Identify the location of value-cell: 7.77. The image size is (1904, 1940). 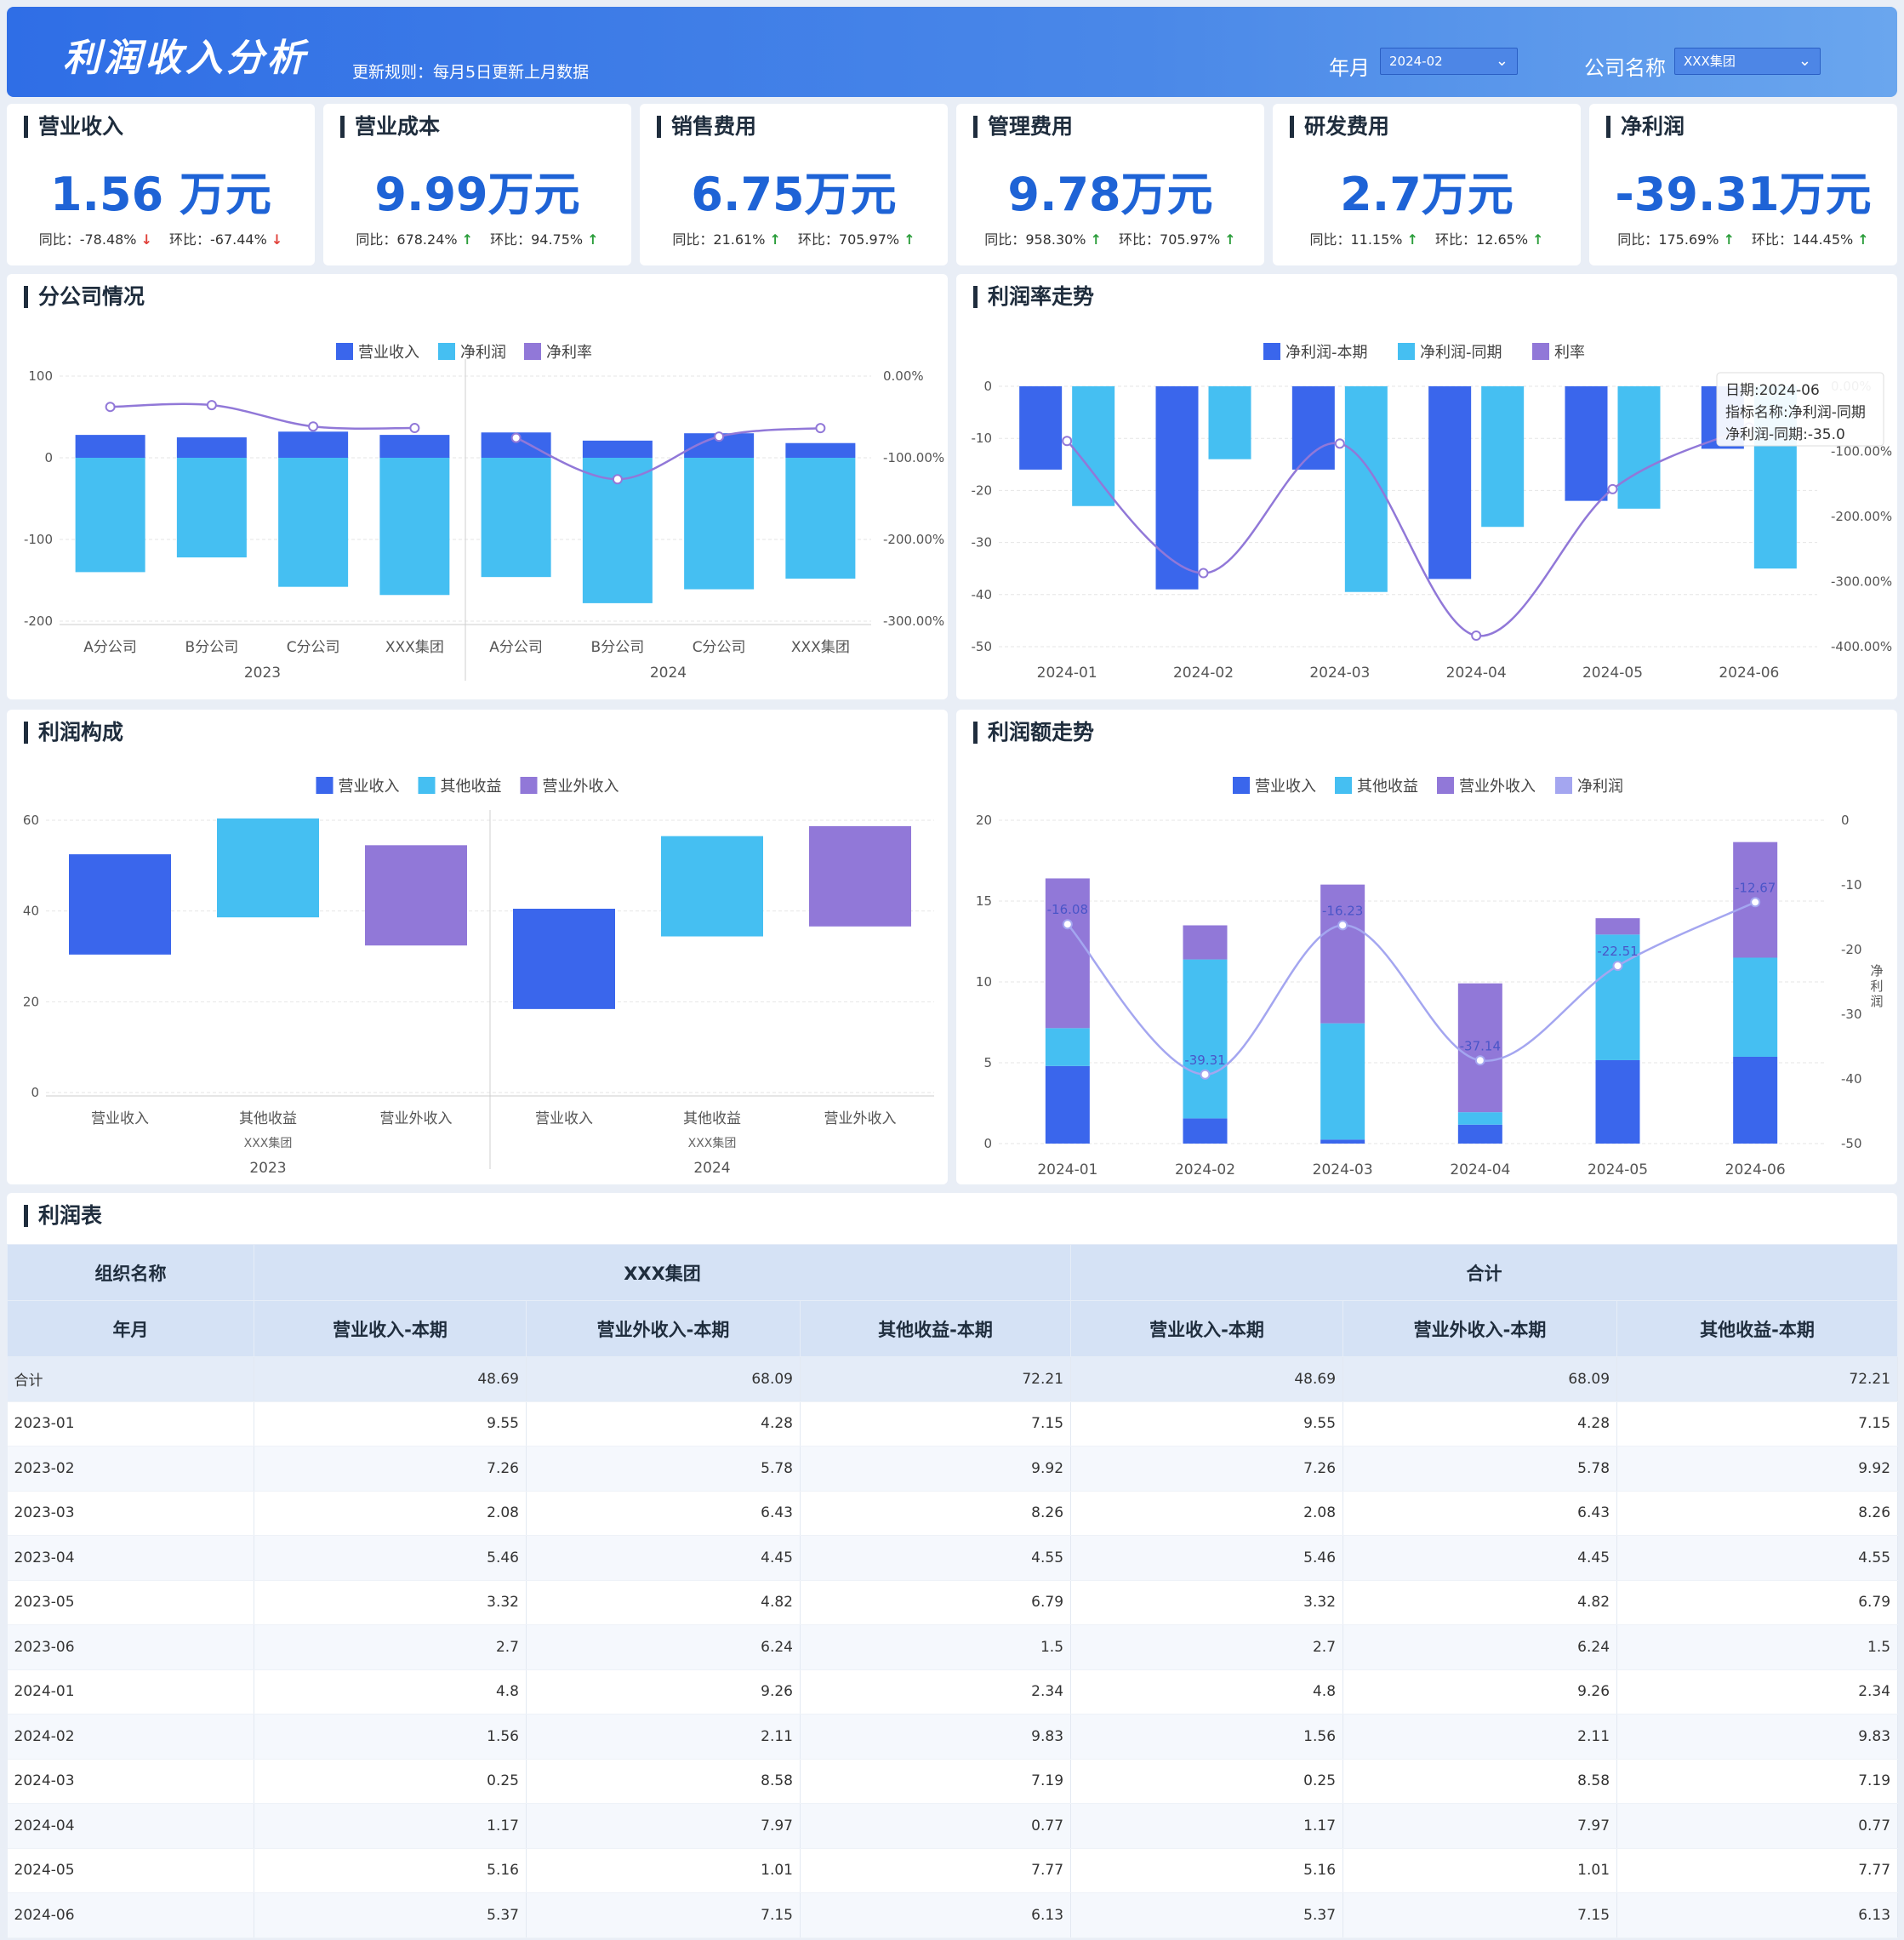
(1758, 1870).